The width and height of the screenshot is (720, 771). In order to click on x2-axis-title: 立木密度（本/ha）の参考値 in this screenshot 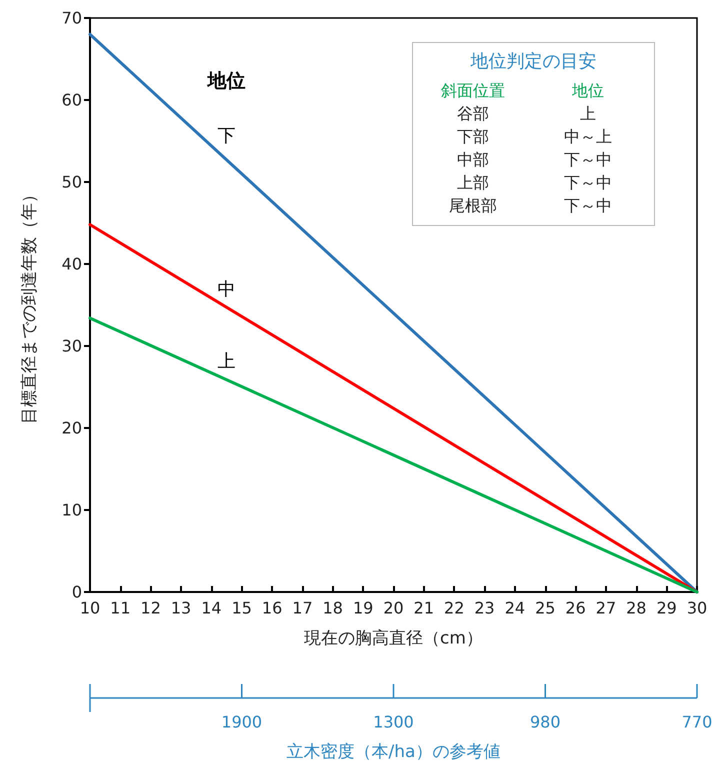, I will do `click(393, 752)`.